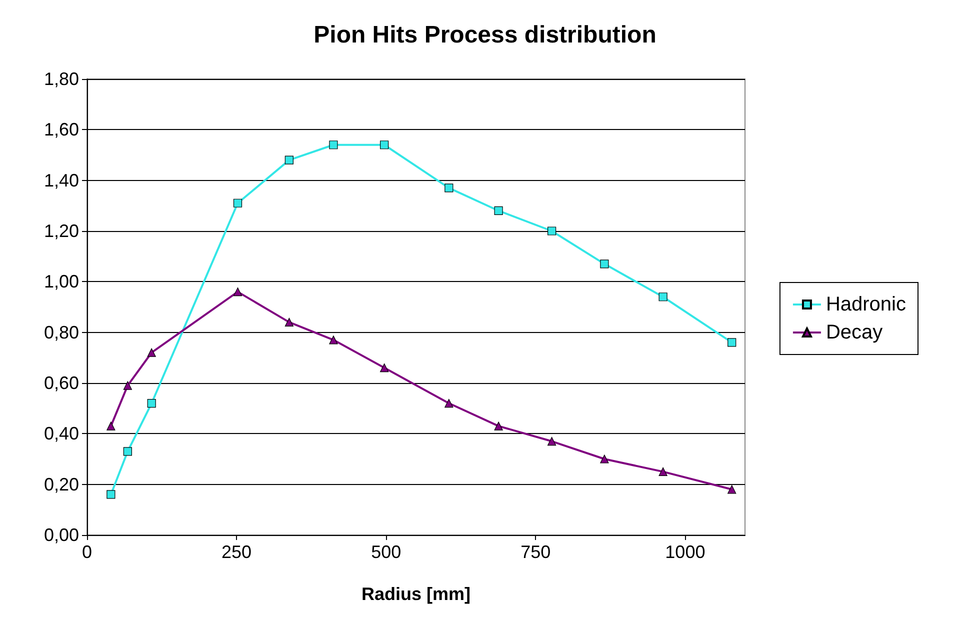  What do you see at coordinates (485, 35) in the screenshot?
I see `chart-title: Pion Hits Process distribution` at bounding box center [485, 35].